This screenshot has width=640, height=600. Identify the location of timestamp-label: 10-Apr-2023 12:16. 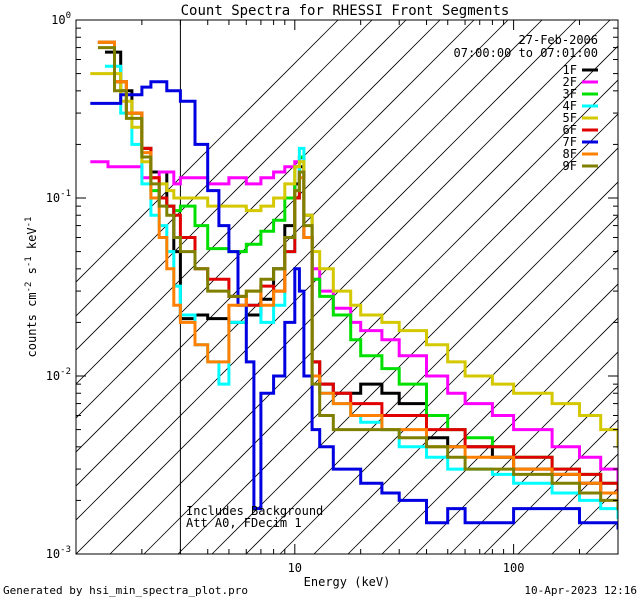
(580, 590).